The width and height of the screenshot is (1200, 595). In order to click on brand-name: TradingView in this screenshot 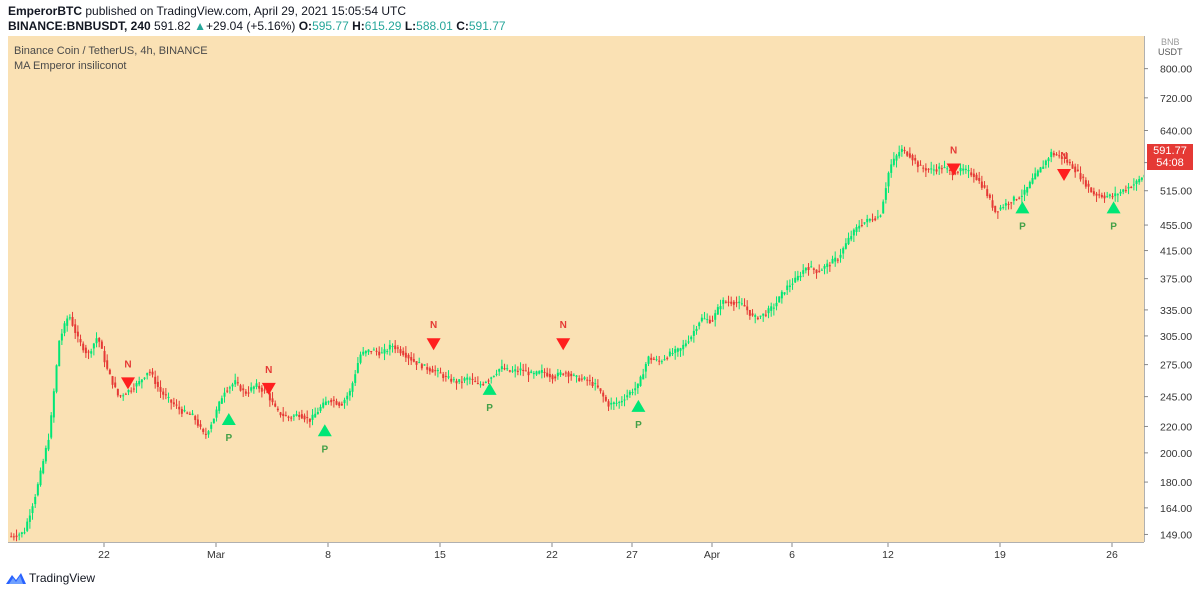, I will do `click(62, 578)`.